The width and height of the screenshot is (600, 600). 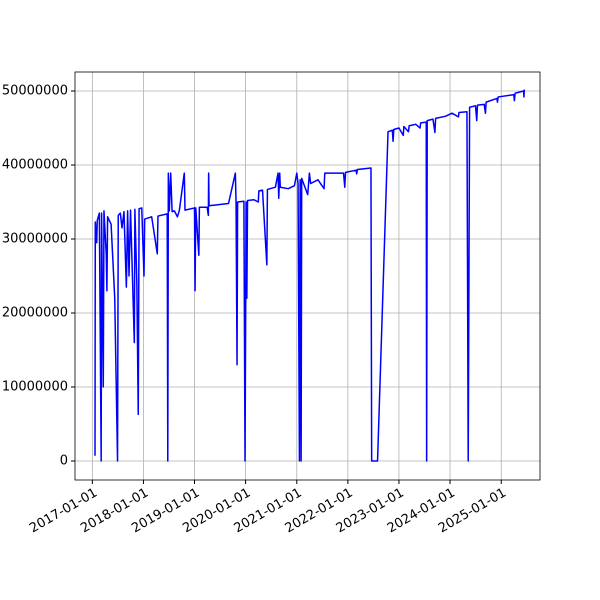 What do you see at coordinates (35, 165) in the screenshot?
I see `y-tick-label: 40000000` at bounding box center [35, 165].